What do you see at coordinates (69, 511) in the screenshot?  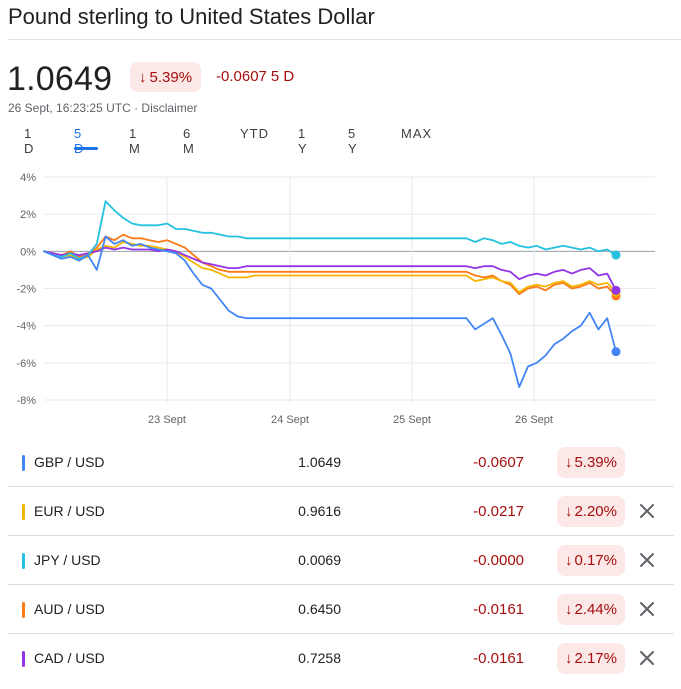 I see `pair-name: EUR / USD` at bounding box center [69, 511].